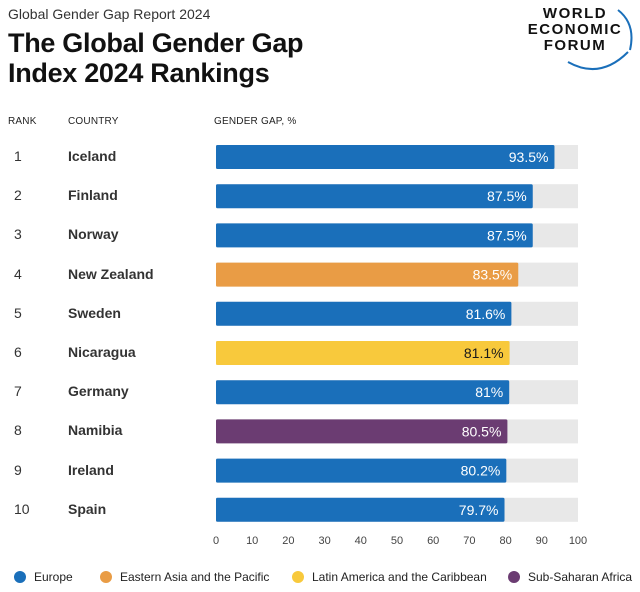 The height and width of the screenshot is (592, 640). What do you see at coordinates (102, 352) in the screenshot?
I see `country-label: Nicaragua` at bounding box center [102, 352].